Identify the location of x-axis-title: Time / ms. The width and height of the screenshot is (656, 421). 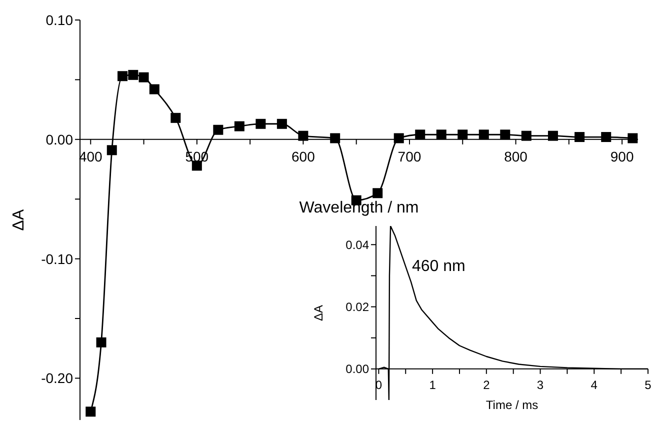
(512, 405).